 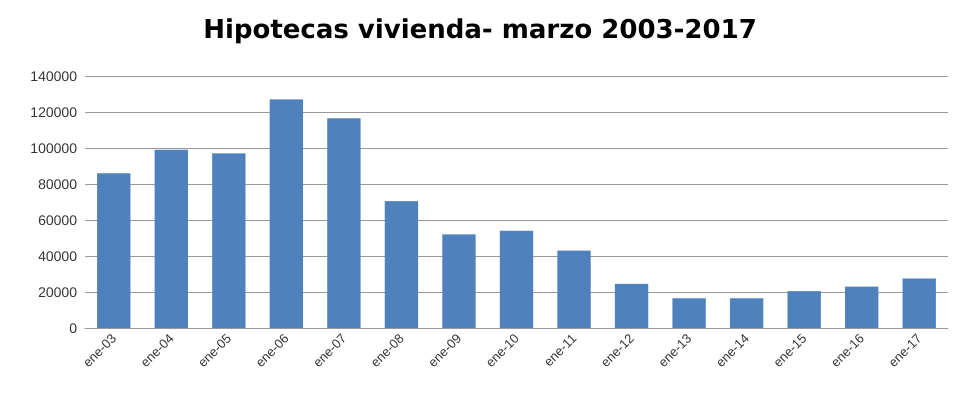 I want to click on y-tick-label: 20000, so click(x=58, y=292).